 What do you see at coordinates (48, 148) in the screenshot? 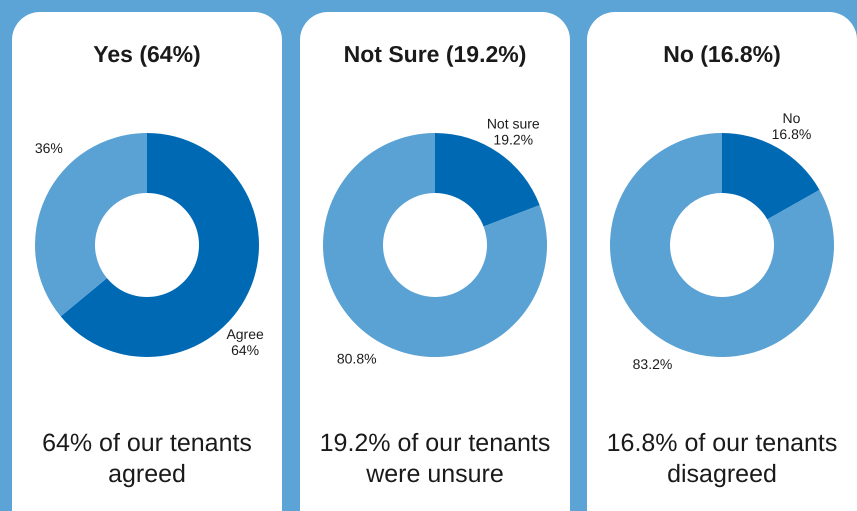
I see `data-label: 36%` at bounding box center [48, 148].